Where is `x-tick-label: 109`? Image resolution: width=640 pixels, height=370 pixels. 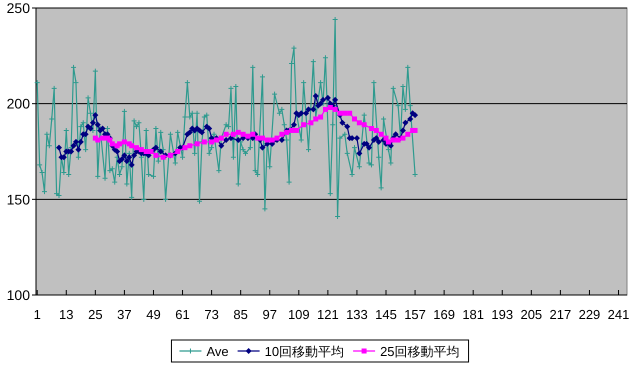 x-tick-label: 109 is located at coordinates (299, 314).